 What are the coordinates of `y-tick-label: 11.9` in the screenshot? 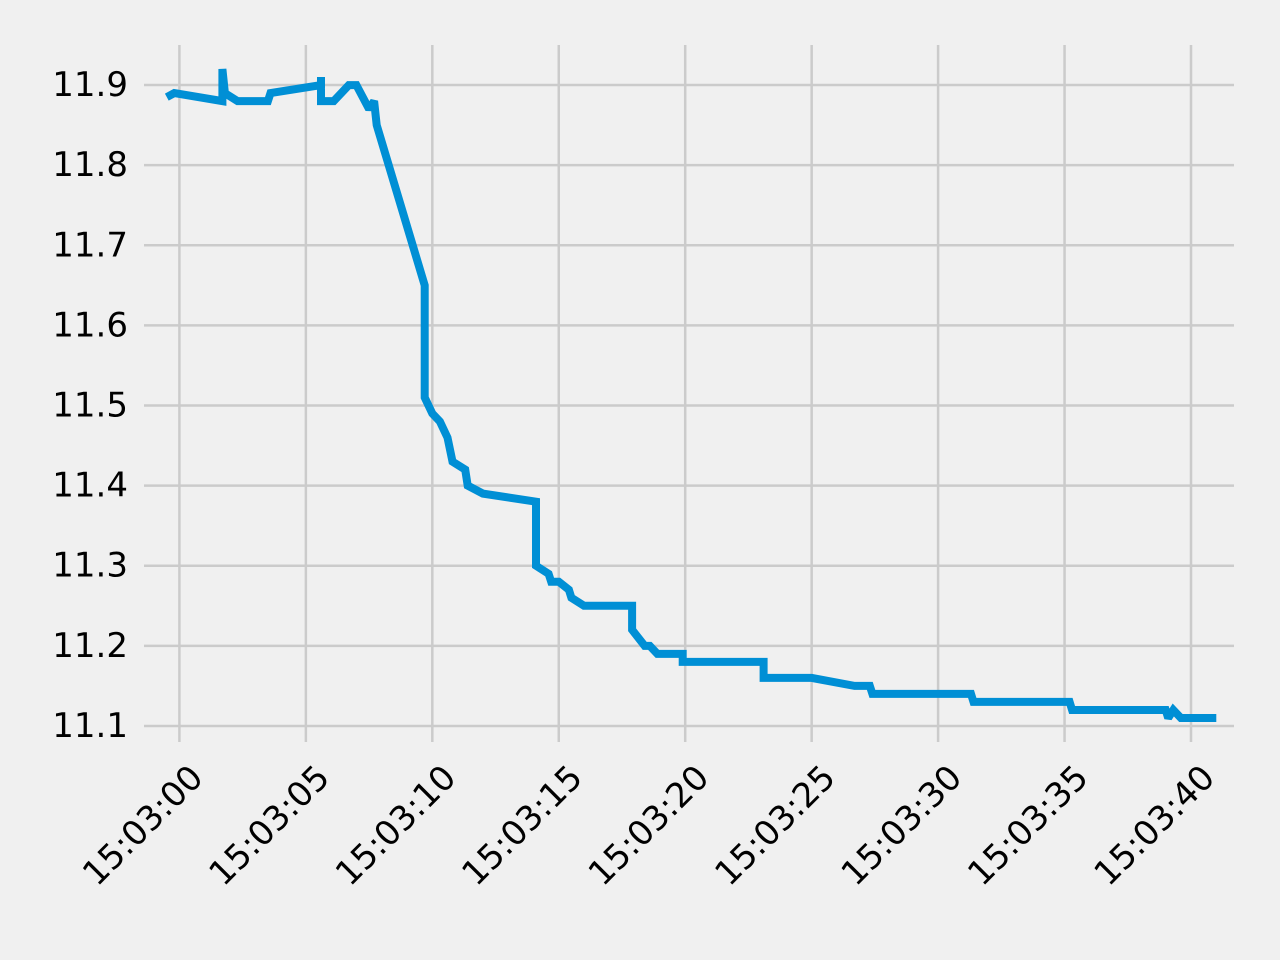 It's located at (90, 85).